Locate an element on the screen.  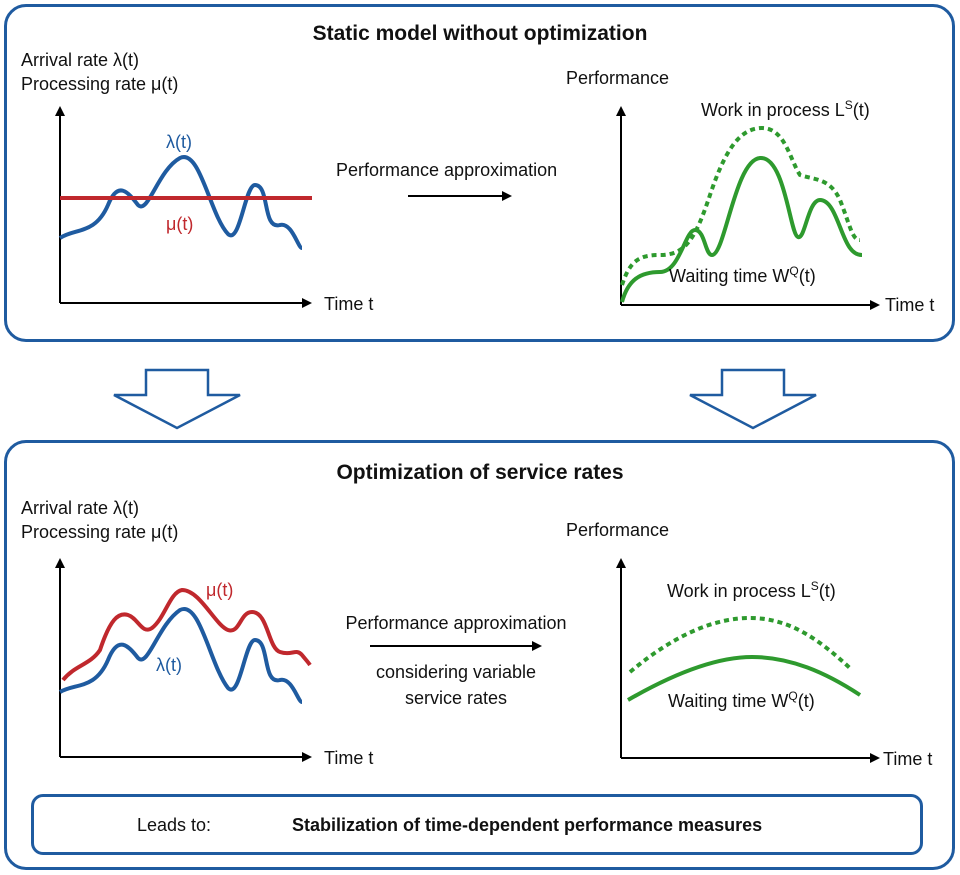
bottom-wait-curve is located at coordinates (744, 678).